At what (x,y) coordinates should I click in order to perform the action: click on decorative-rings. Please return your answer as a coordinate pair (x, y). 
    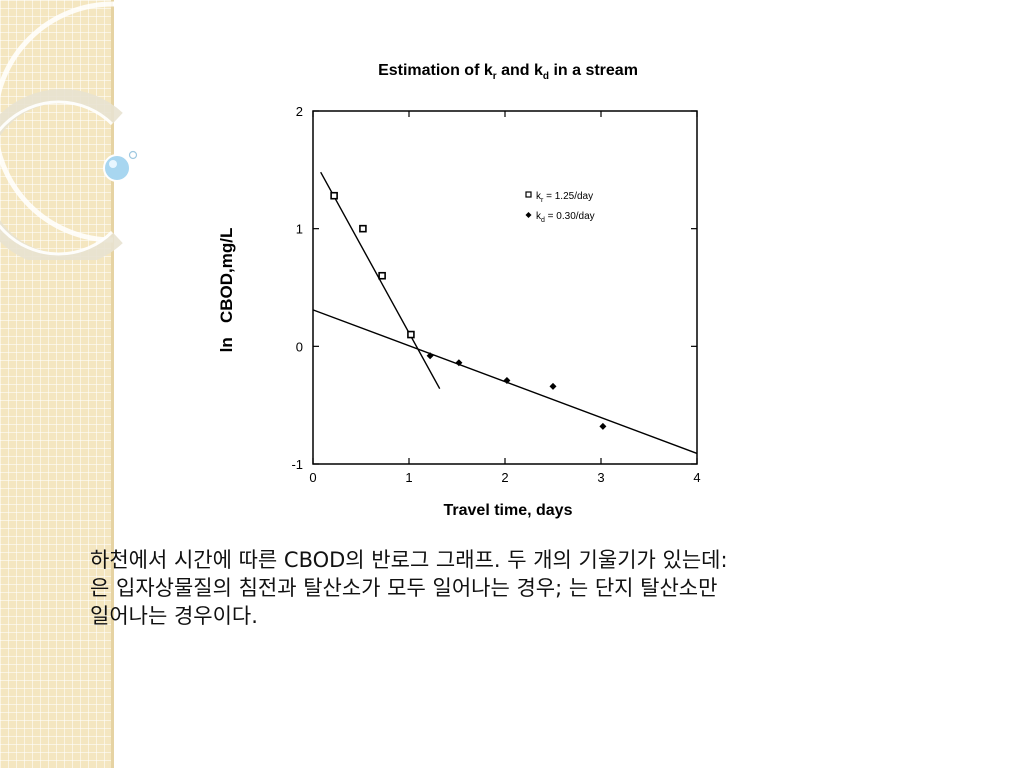
    Looking at the image, I should click on (69, 130).